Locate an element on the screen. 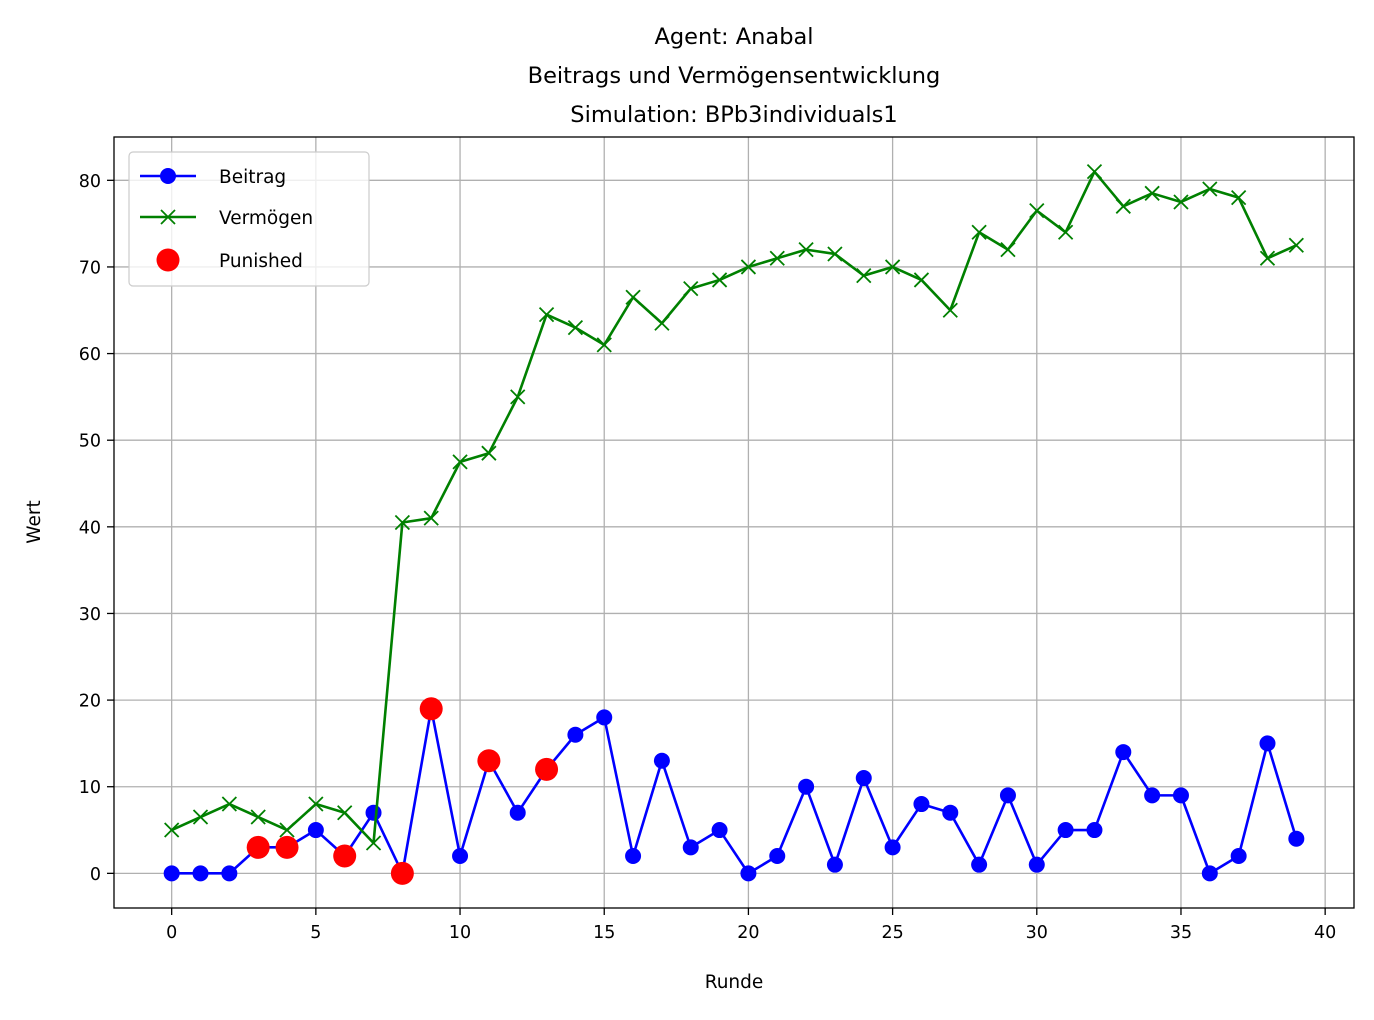  beitrag-line is located at coordinates (734, 791).